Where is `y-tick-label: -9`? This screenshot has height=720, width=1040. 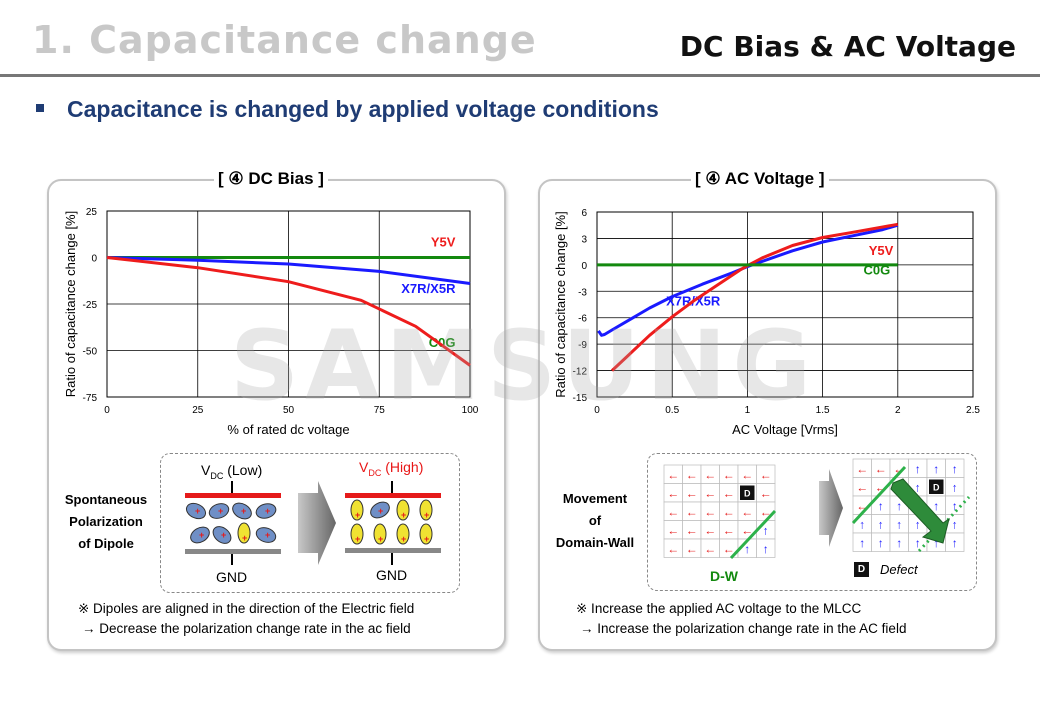
y-tick-label: -9 is located at coordinates (582, 345).